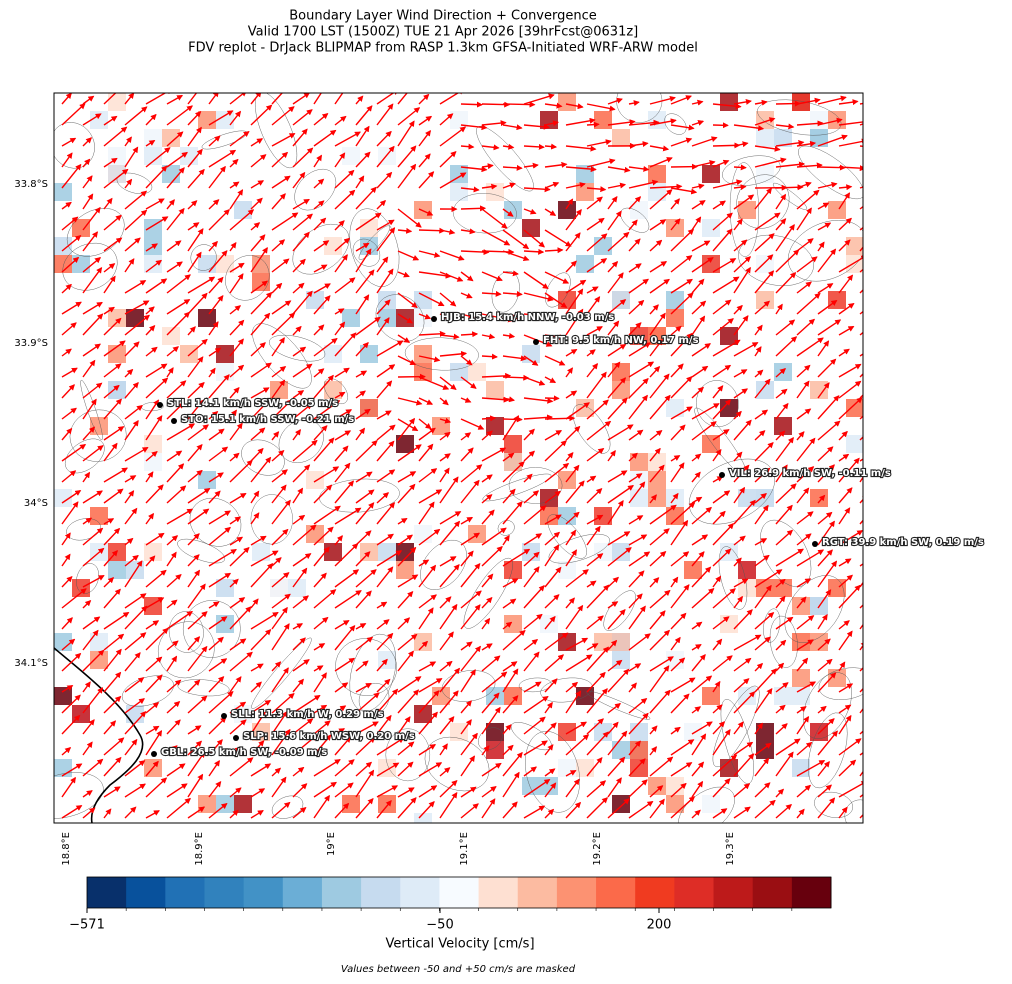 This screenshot has height=984, width=1012. Describe the element at coordinates (244, 752) in the screenshot. I see `station-label: GBL: 26.5 km/h SW, -0.09 m/s` at that location.